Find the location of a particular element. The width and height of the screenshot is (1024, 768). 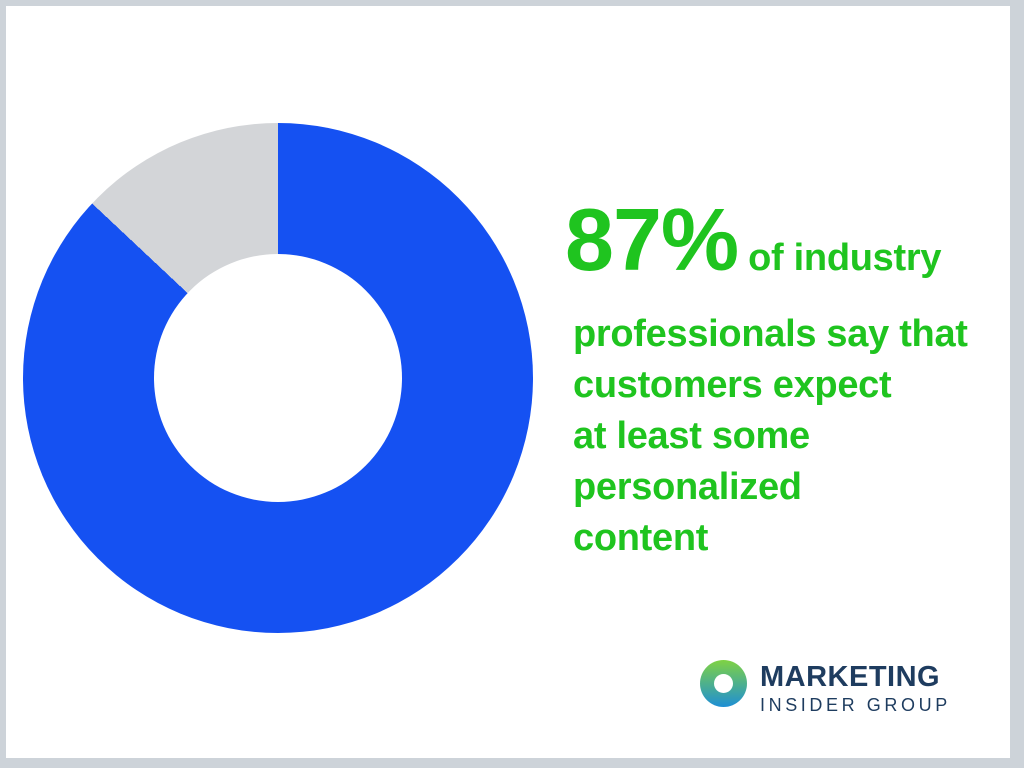

donut-hole is located at coordinates (278, 378).